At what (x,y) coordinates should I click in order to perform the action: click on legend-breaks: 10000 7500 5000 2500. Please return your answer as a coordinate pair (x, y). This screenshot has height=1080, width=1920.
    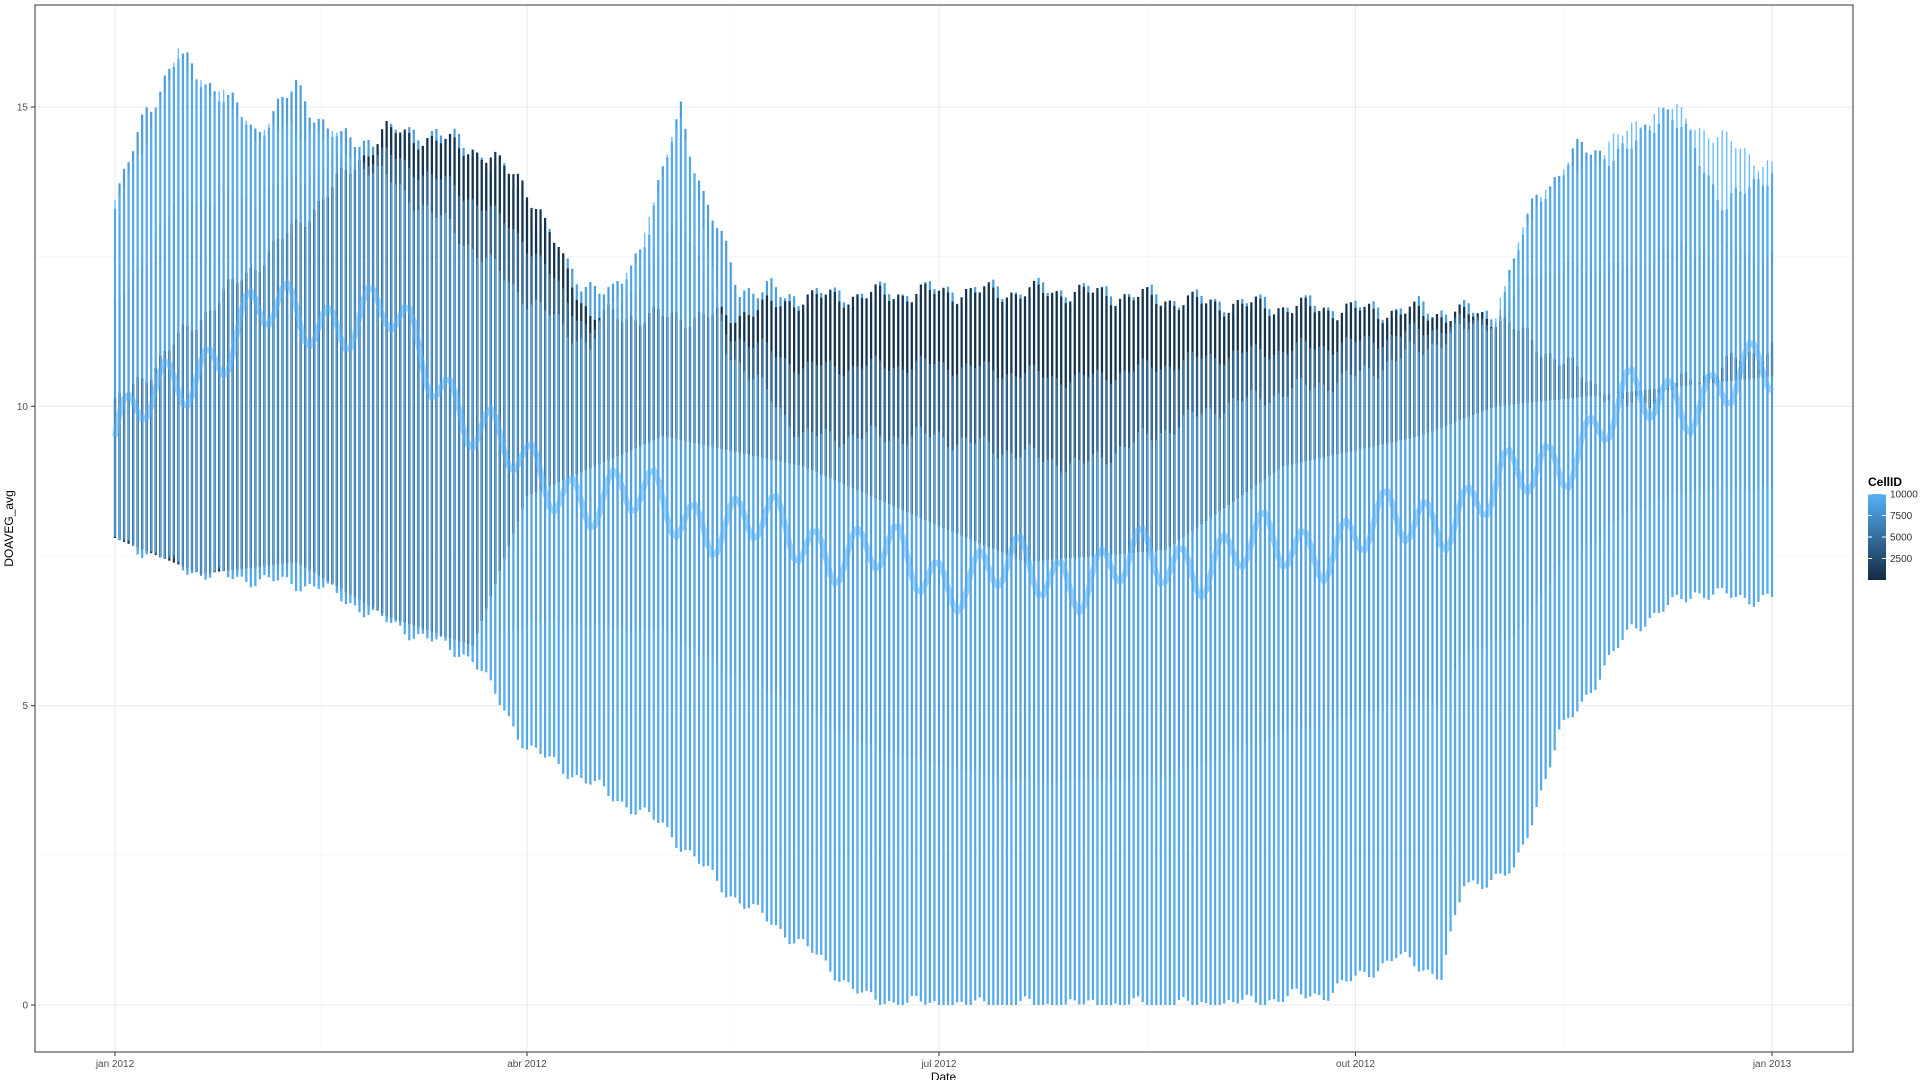
    Looking at the image, I should click on (1893, 527).